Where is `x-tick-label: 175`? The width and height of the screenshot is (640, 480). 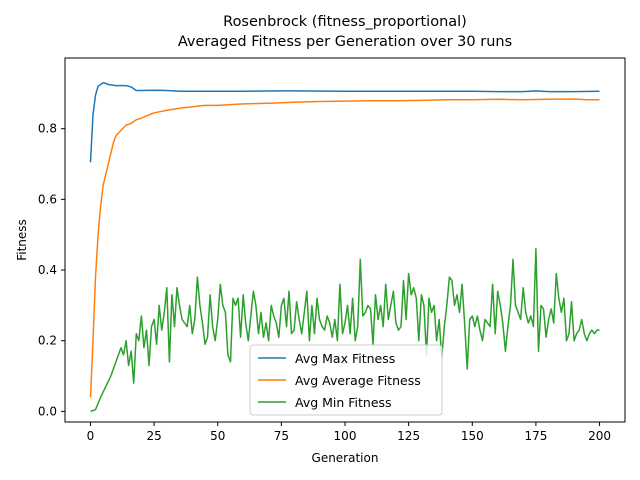
x-tick-label: 175 is located at coordinates (535, 436).